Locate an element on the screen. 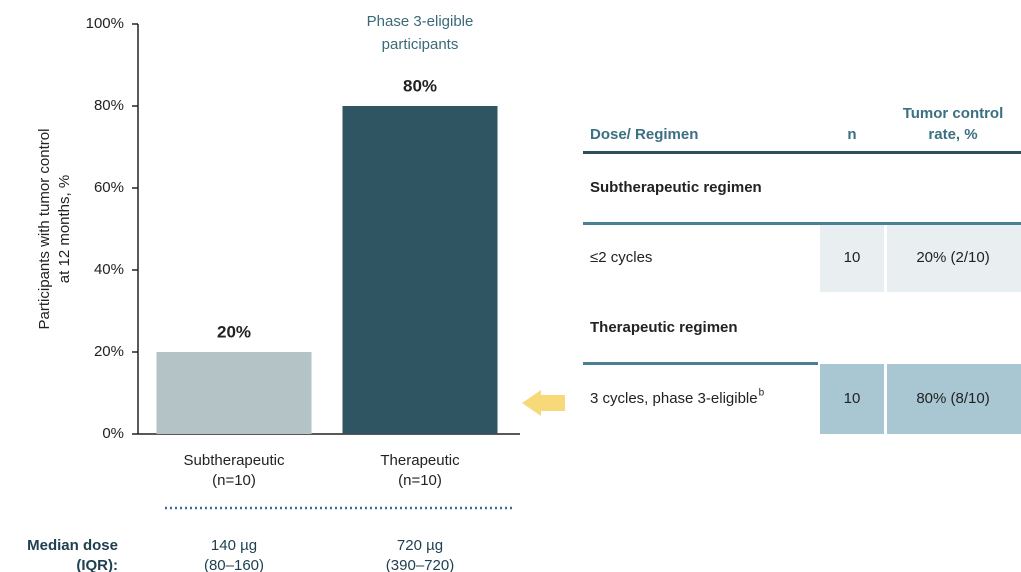  value-label: 20% is located at coordinates (234, 331).